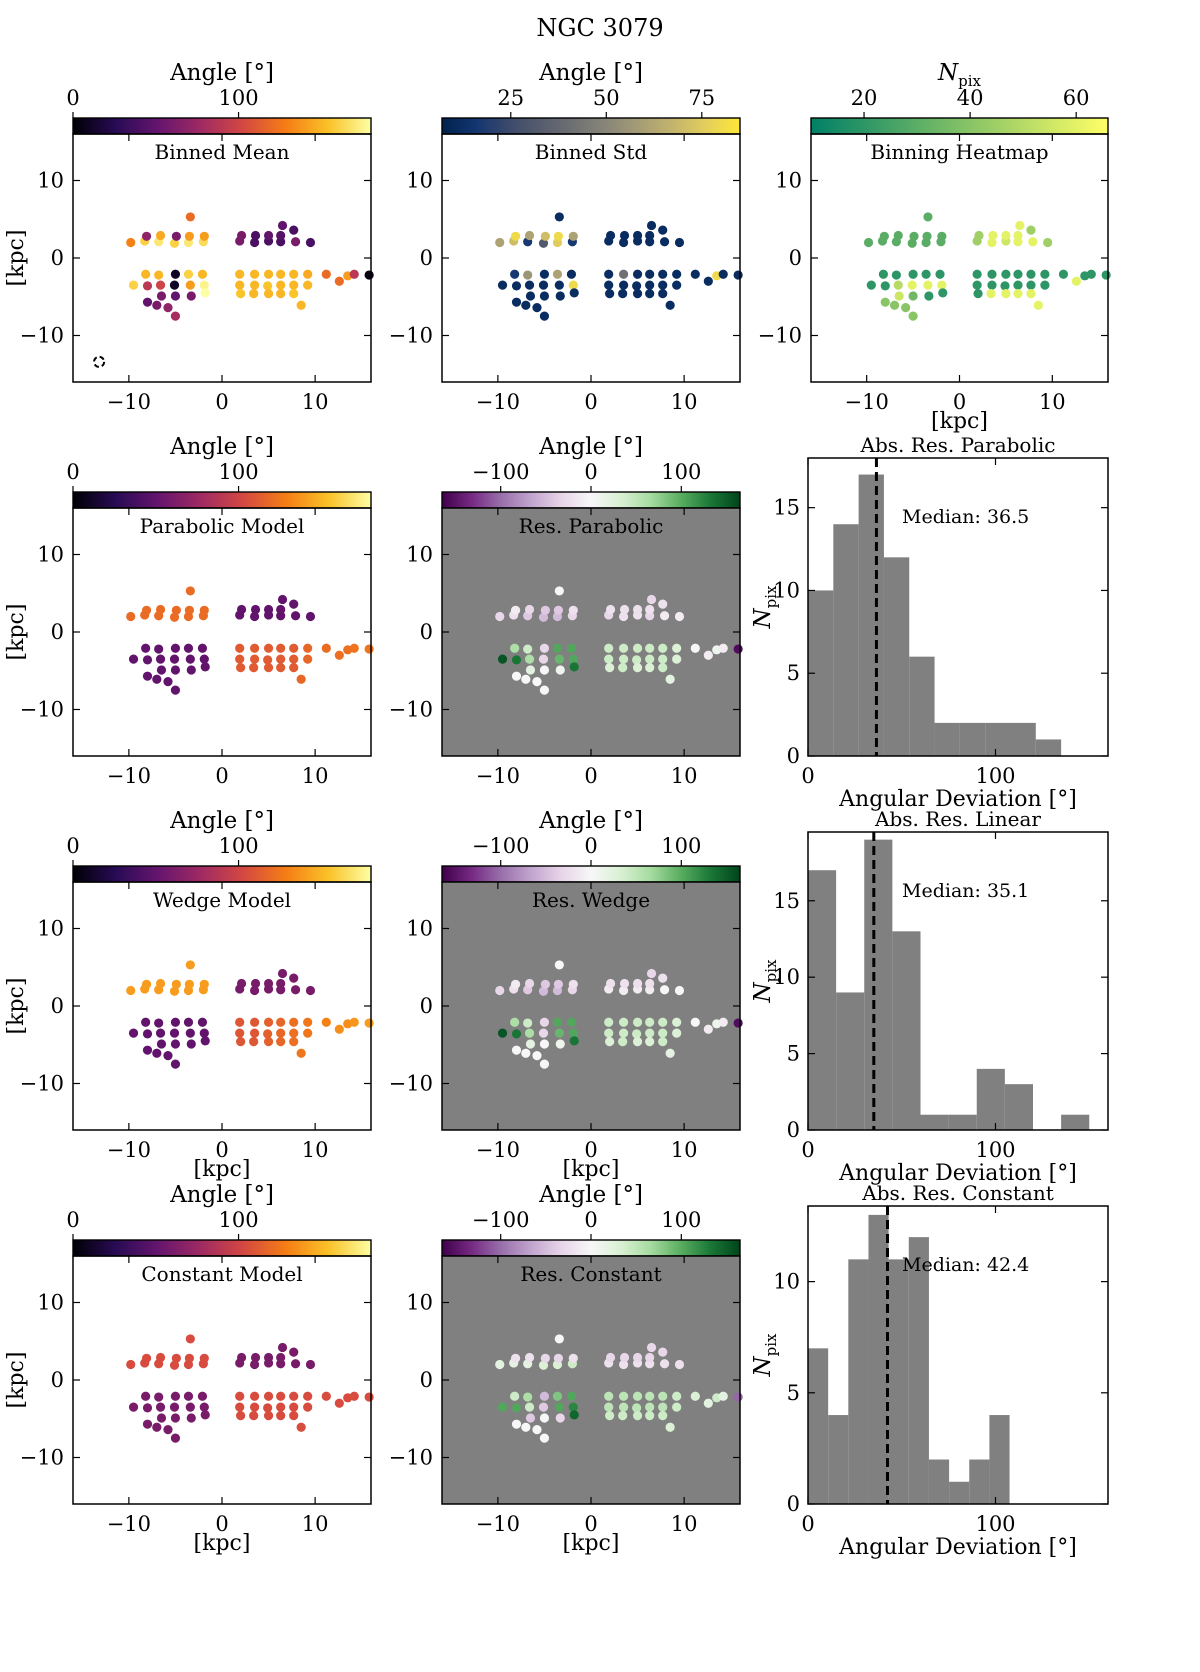  What do you see at coordinates (50, 181) in the screenshot?
I see `y-tick-label: 10` at bounding box center [50, 181].